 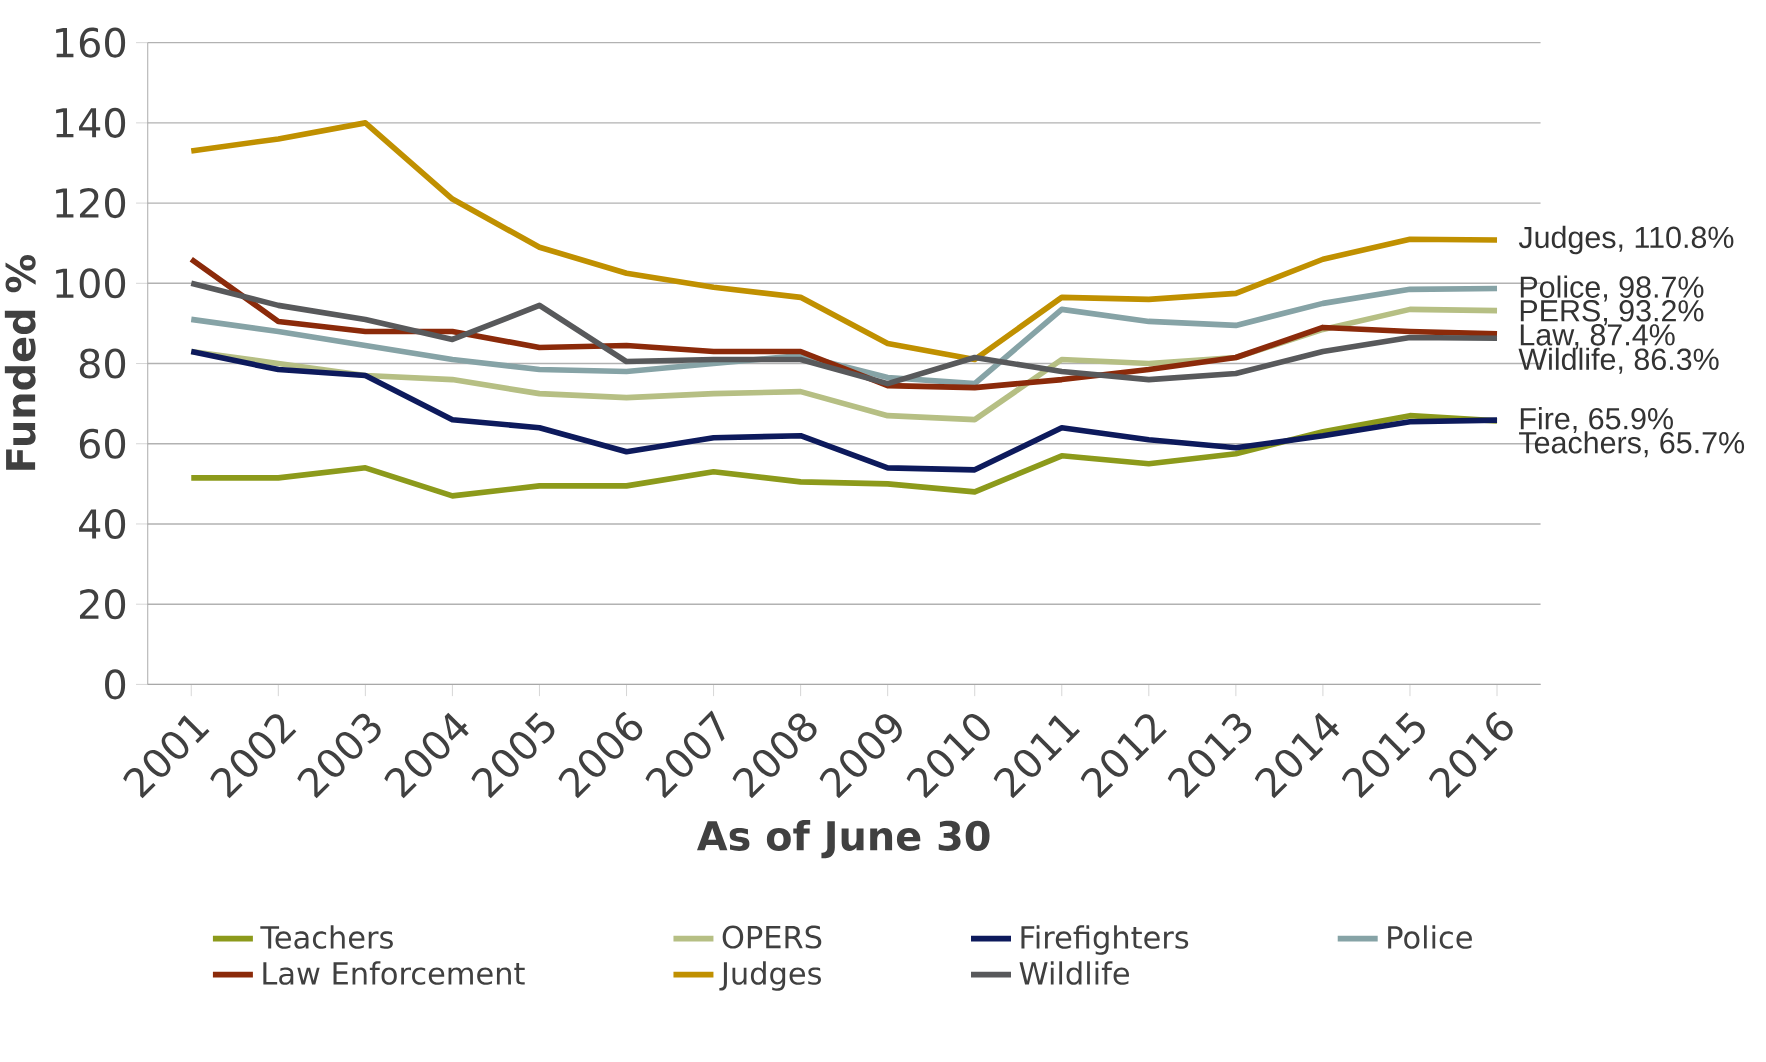 What do you see at coordinates (91, 283) in the screenshot?
I see `y-tick-label: 100` at bounding box center [91, 283].